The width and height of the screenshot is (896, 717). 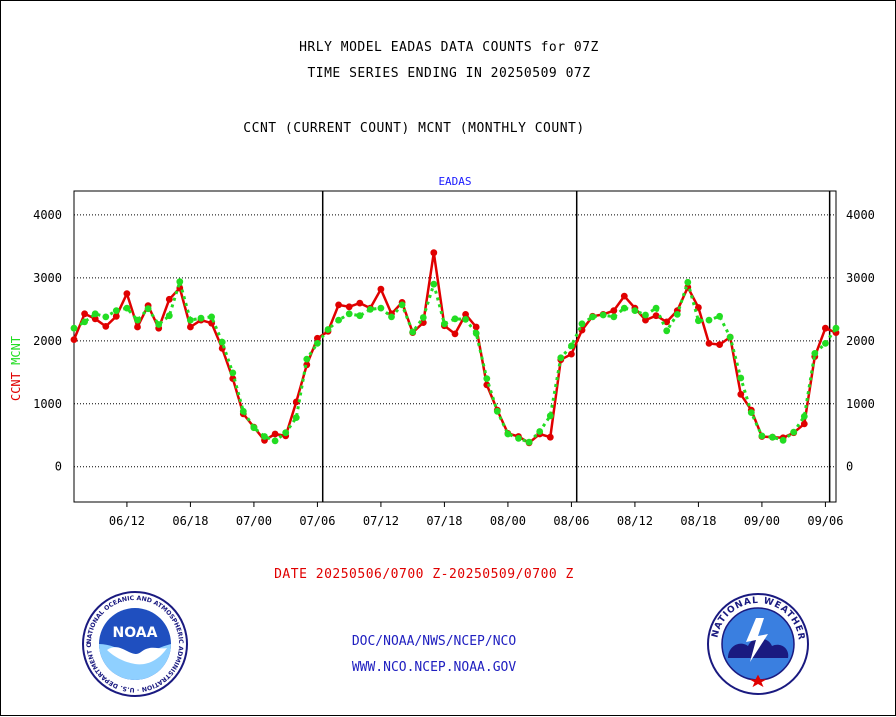 I want to click on nco-path-link: DOC/NOAA/NWS/NCEP/NCO, so click(x=434, y=641).